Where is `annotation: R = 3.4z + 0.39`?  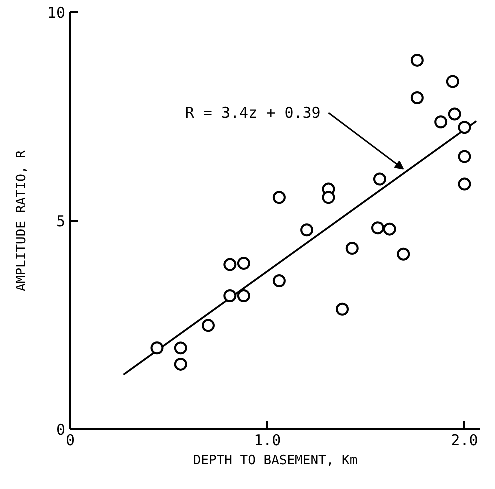
annotation: R = 3.4z + 0.39 is located at coordinates (253, 113).